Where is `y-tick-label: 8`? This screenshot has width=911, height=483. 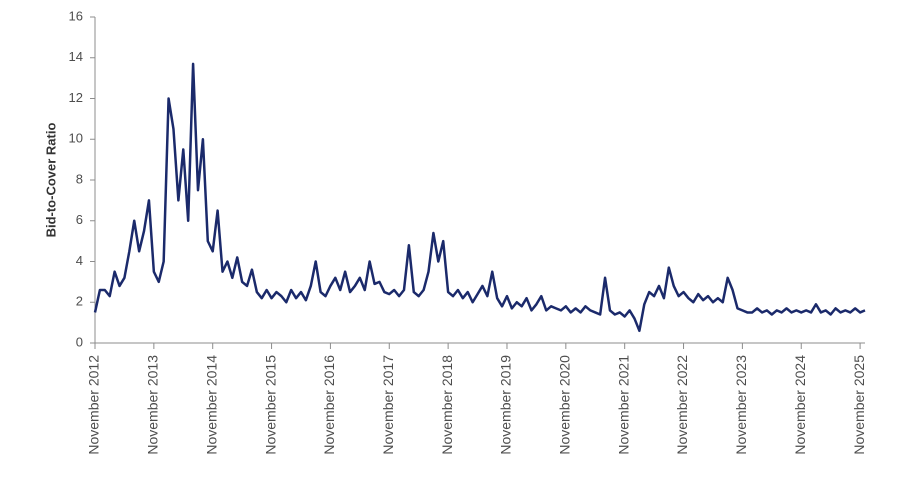
y-tick-label: 8 is located at coordinates (79, 178).